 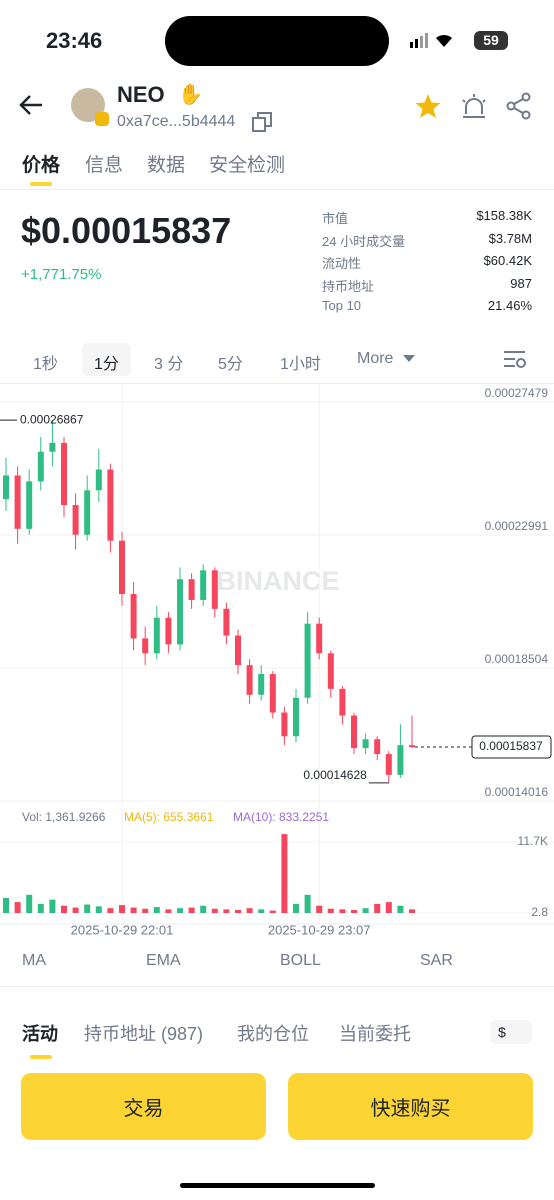 What do you see at coordinates (106, 364) in the screenshot?
I see `interval: 1分` at bounding box center [106, 364].